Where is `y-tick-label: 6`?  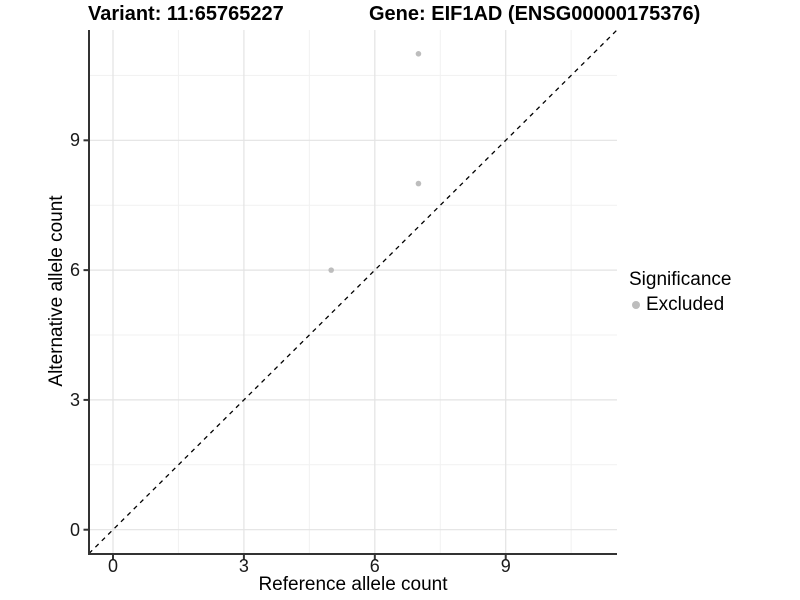
y-tick-label: 6 is located at coordinates (74, 270).